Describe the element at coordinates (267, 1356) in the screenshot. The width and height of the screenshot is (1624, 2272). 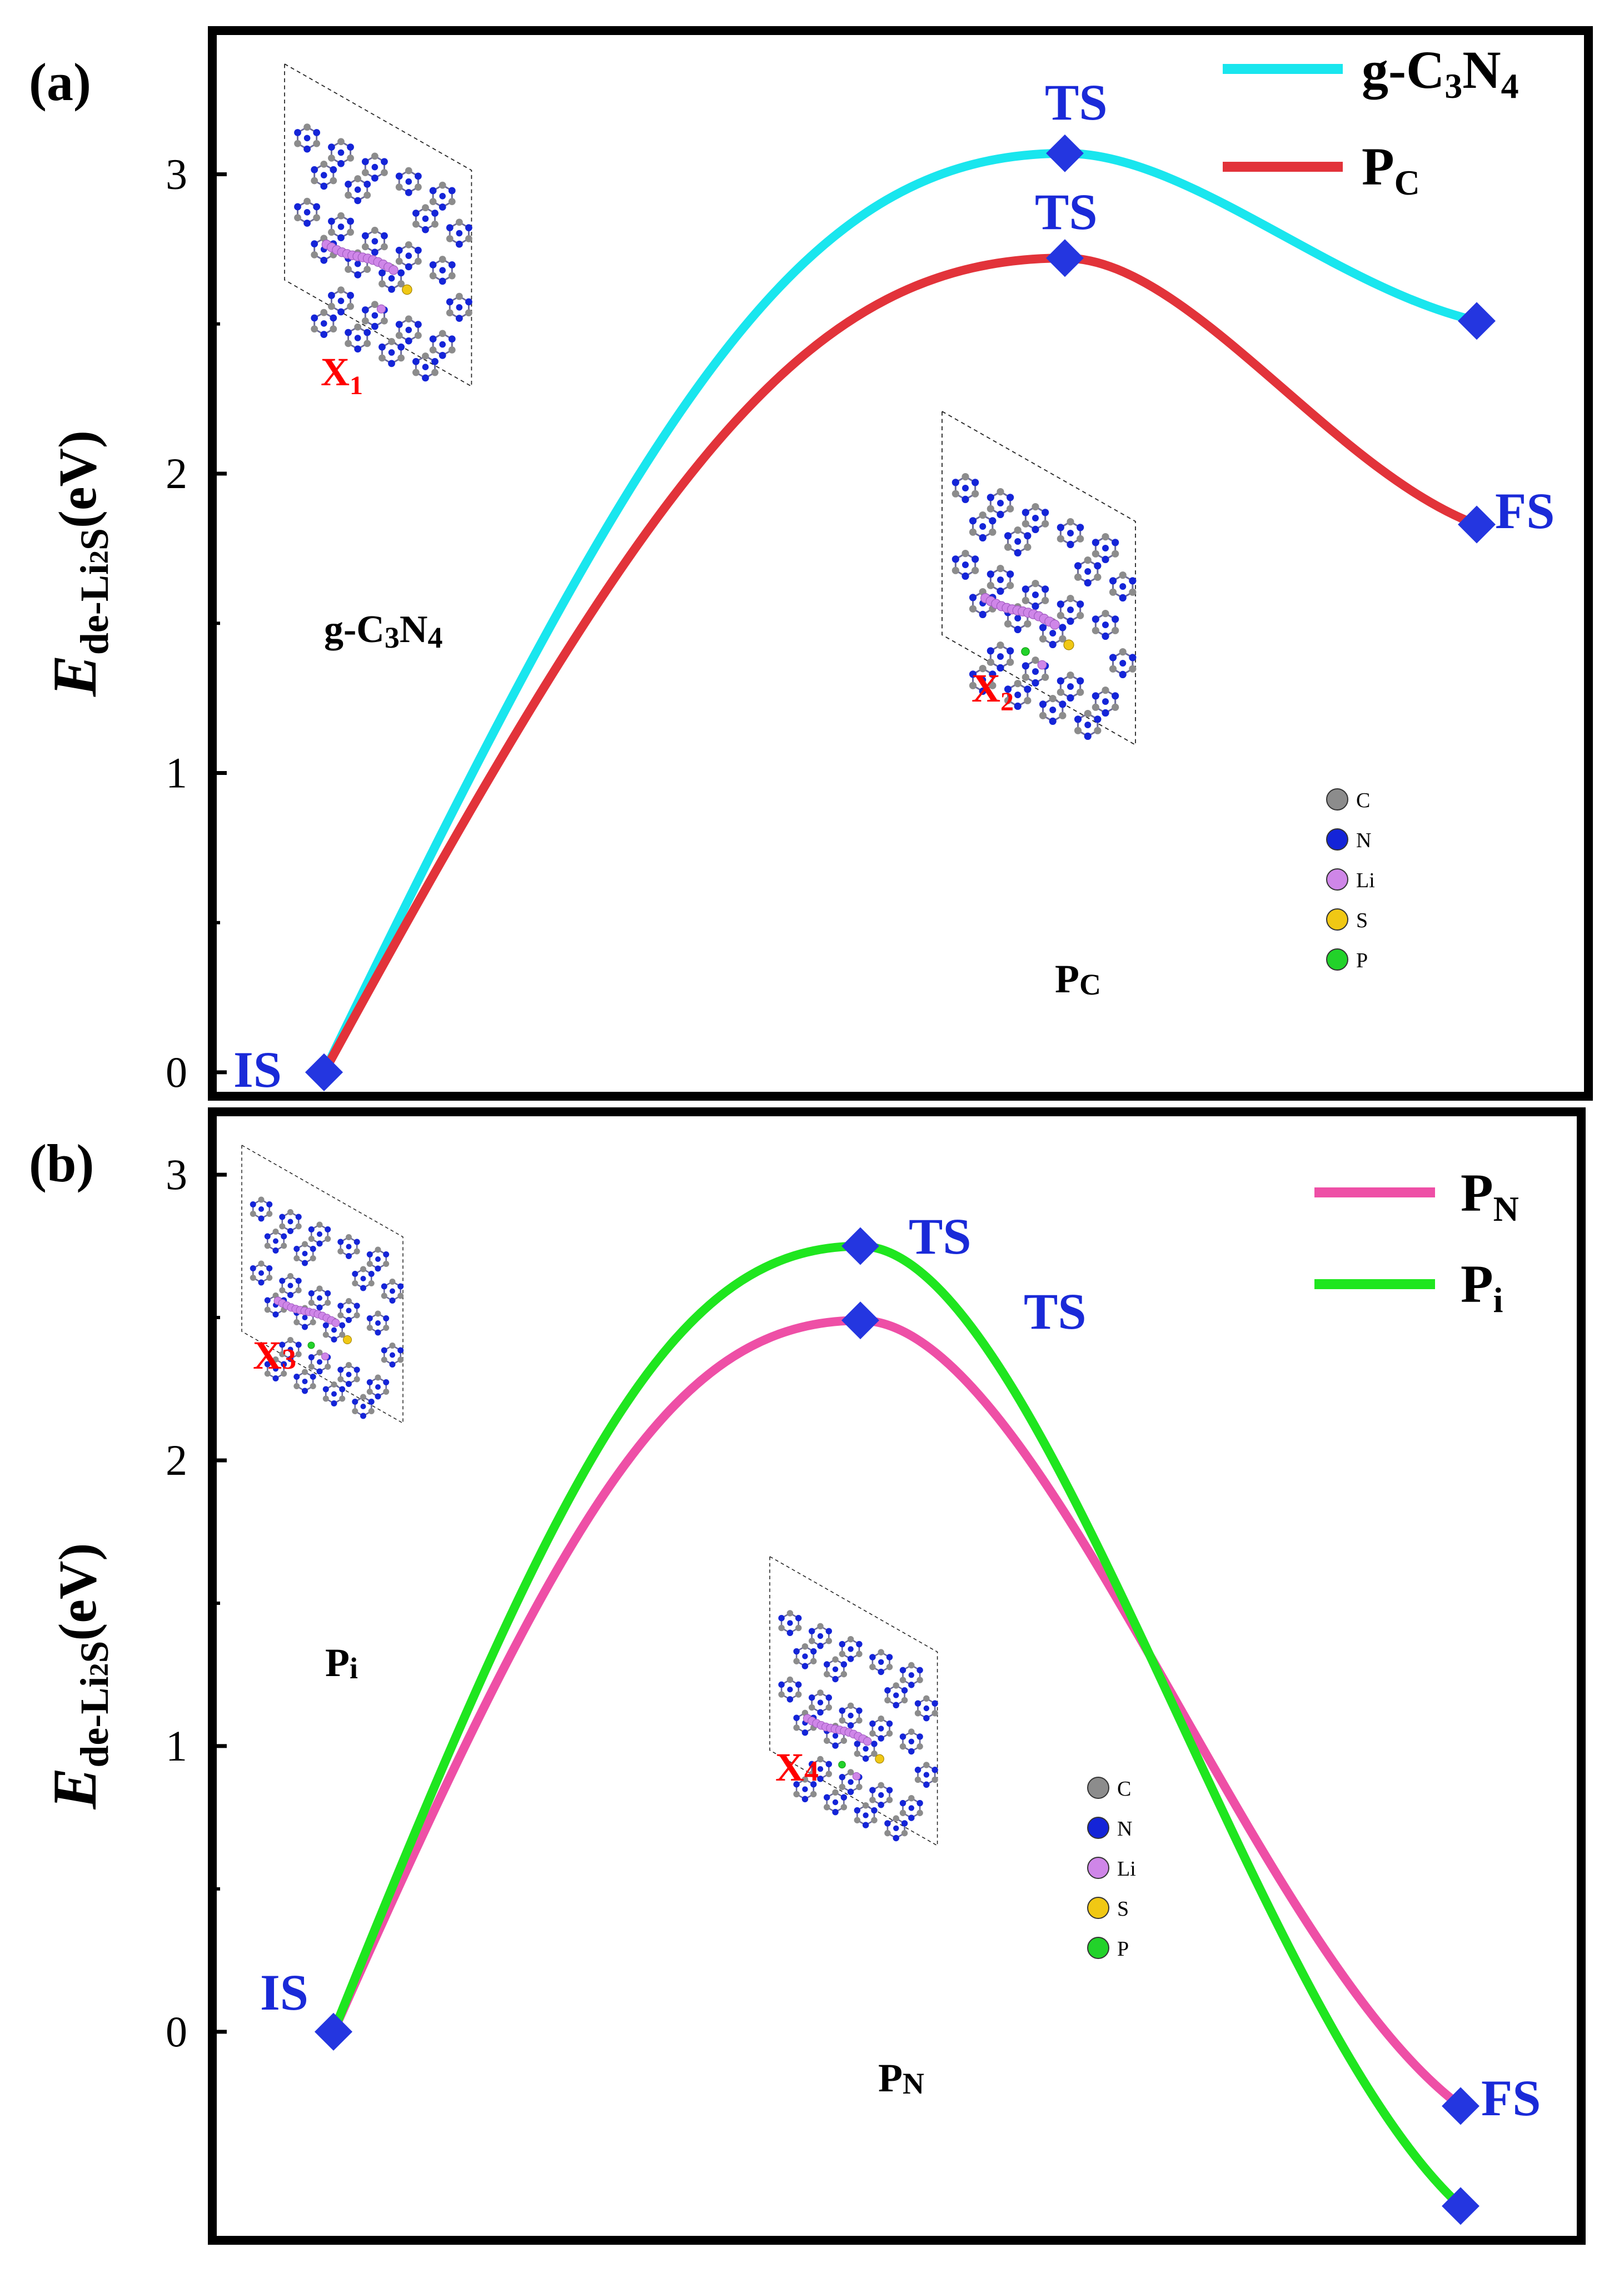
I see `text-part: X` at that location.